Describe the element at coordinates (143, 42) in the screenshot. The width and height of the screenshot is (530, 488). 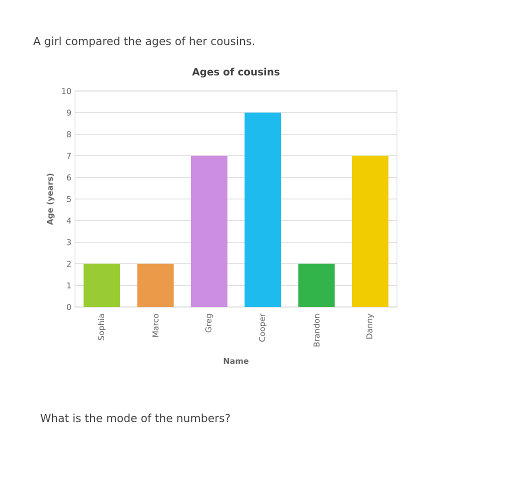
I see `text: A girl compared the ages of her cousins.` at that location.